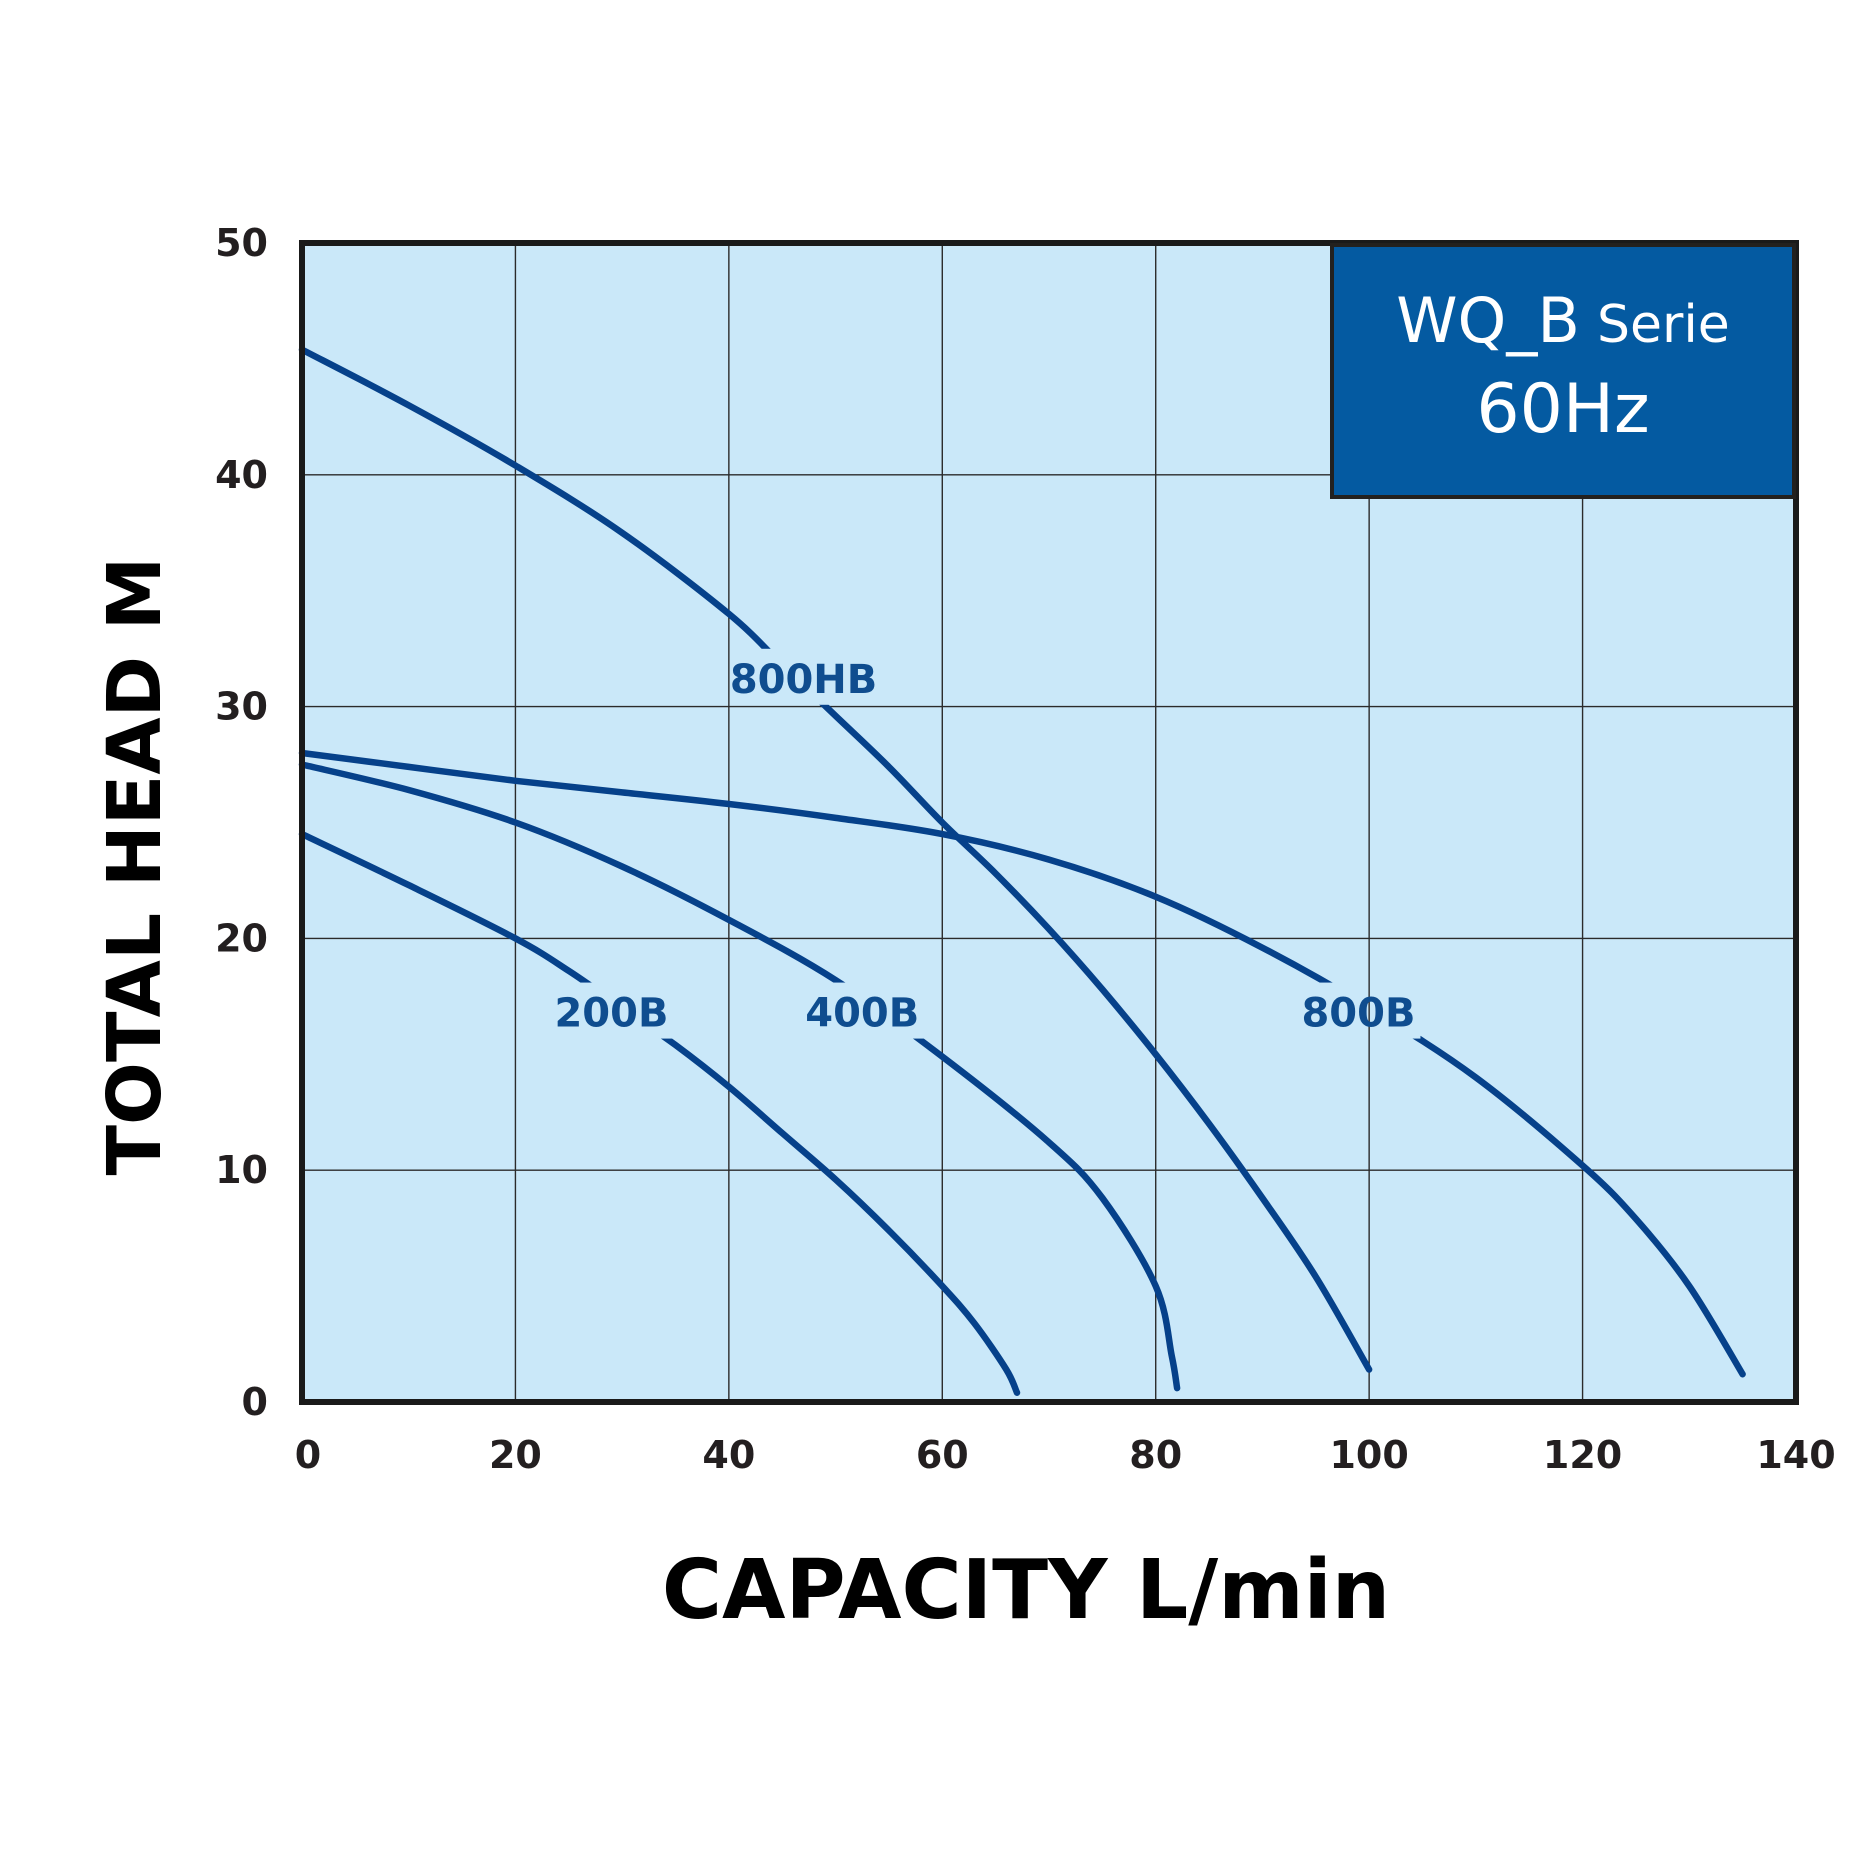 Image resolution: width=1875 pixels, height=1875 pixels. Describe the element at coordinates (241, 1170) in the screenshot. I see `y-tick-label: 10` at that location.